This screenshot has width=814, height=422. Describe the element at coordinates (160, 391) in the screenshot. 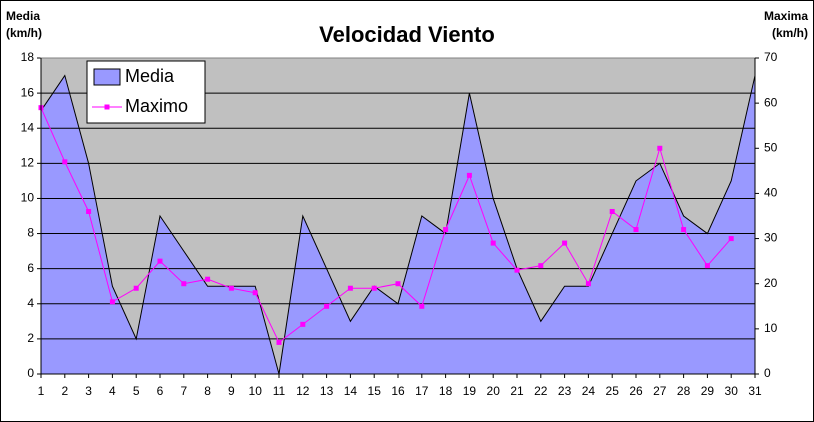

I see `x-tick-label: 6` at that location.